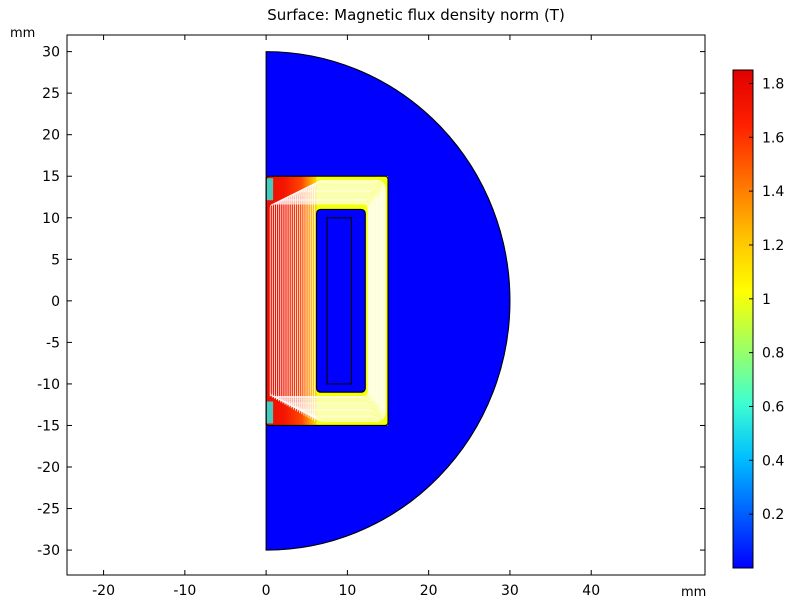 This screenshot has width=791, height=600. I want to click on core-outline, so click(327, 301).